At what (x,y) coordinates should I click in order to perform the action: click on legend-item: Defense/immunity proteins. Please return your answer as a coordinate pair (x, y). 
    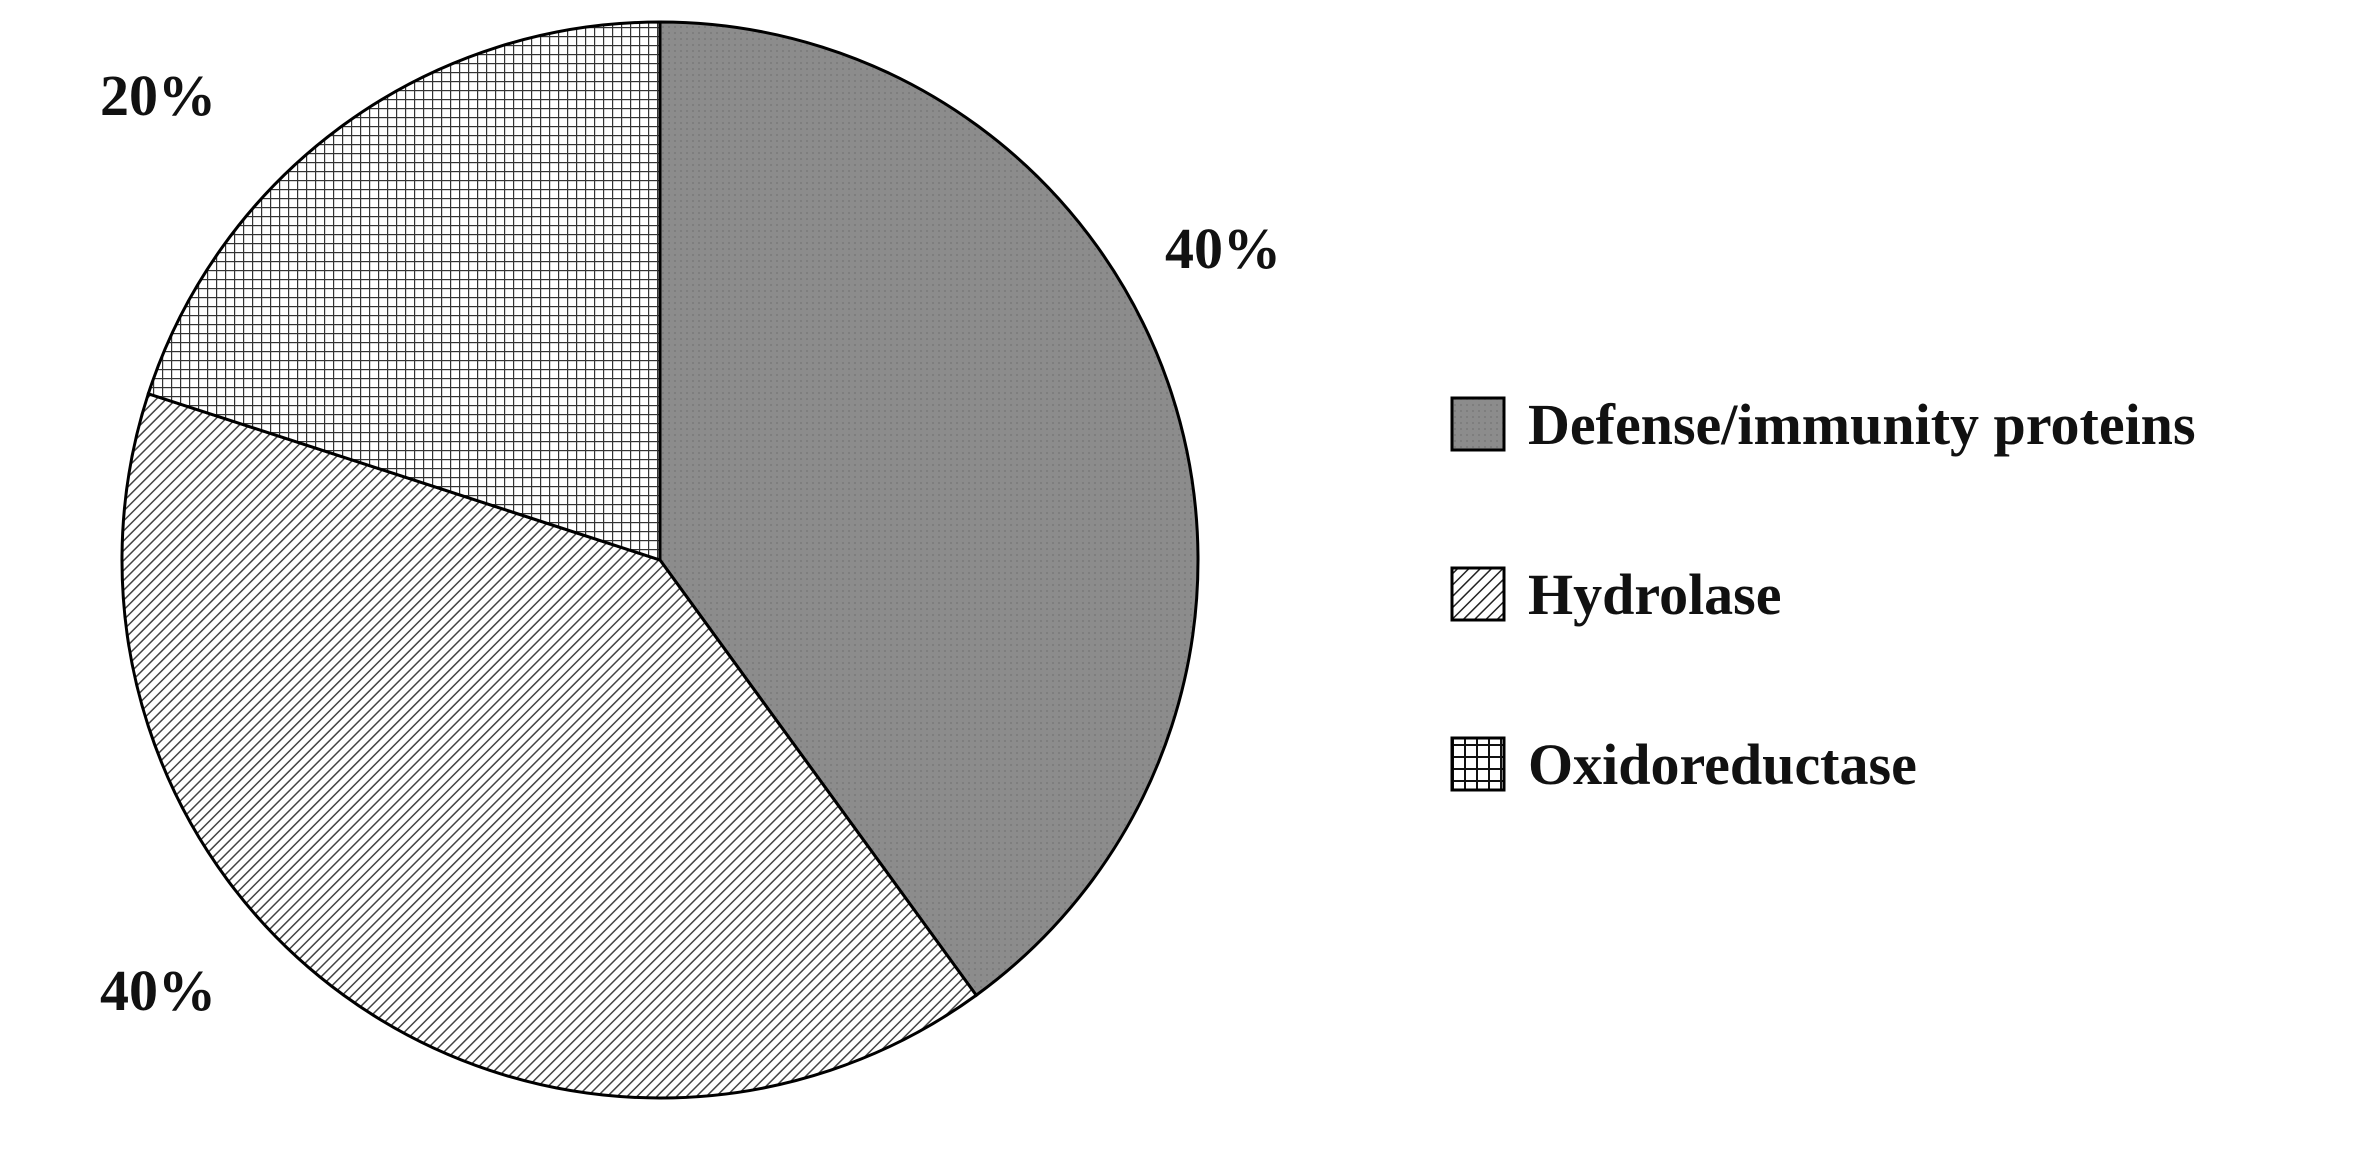
    Looking at the image, I should click on (1823, 424).